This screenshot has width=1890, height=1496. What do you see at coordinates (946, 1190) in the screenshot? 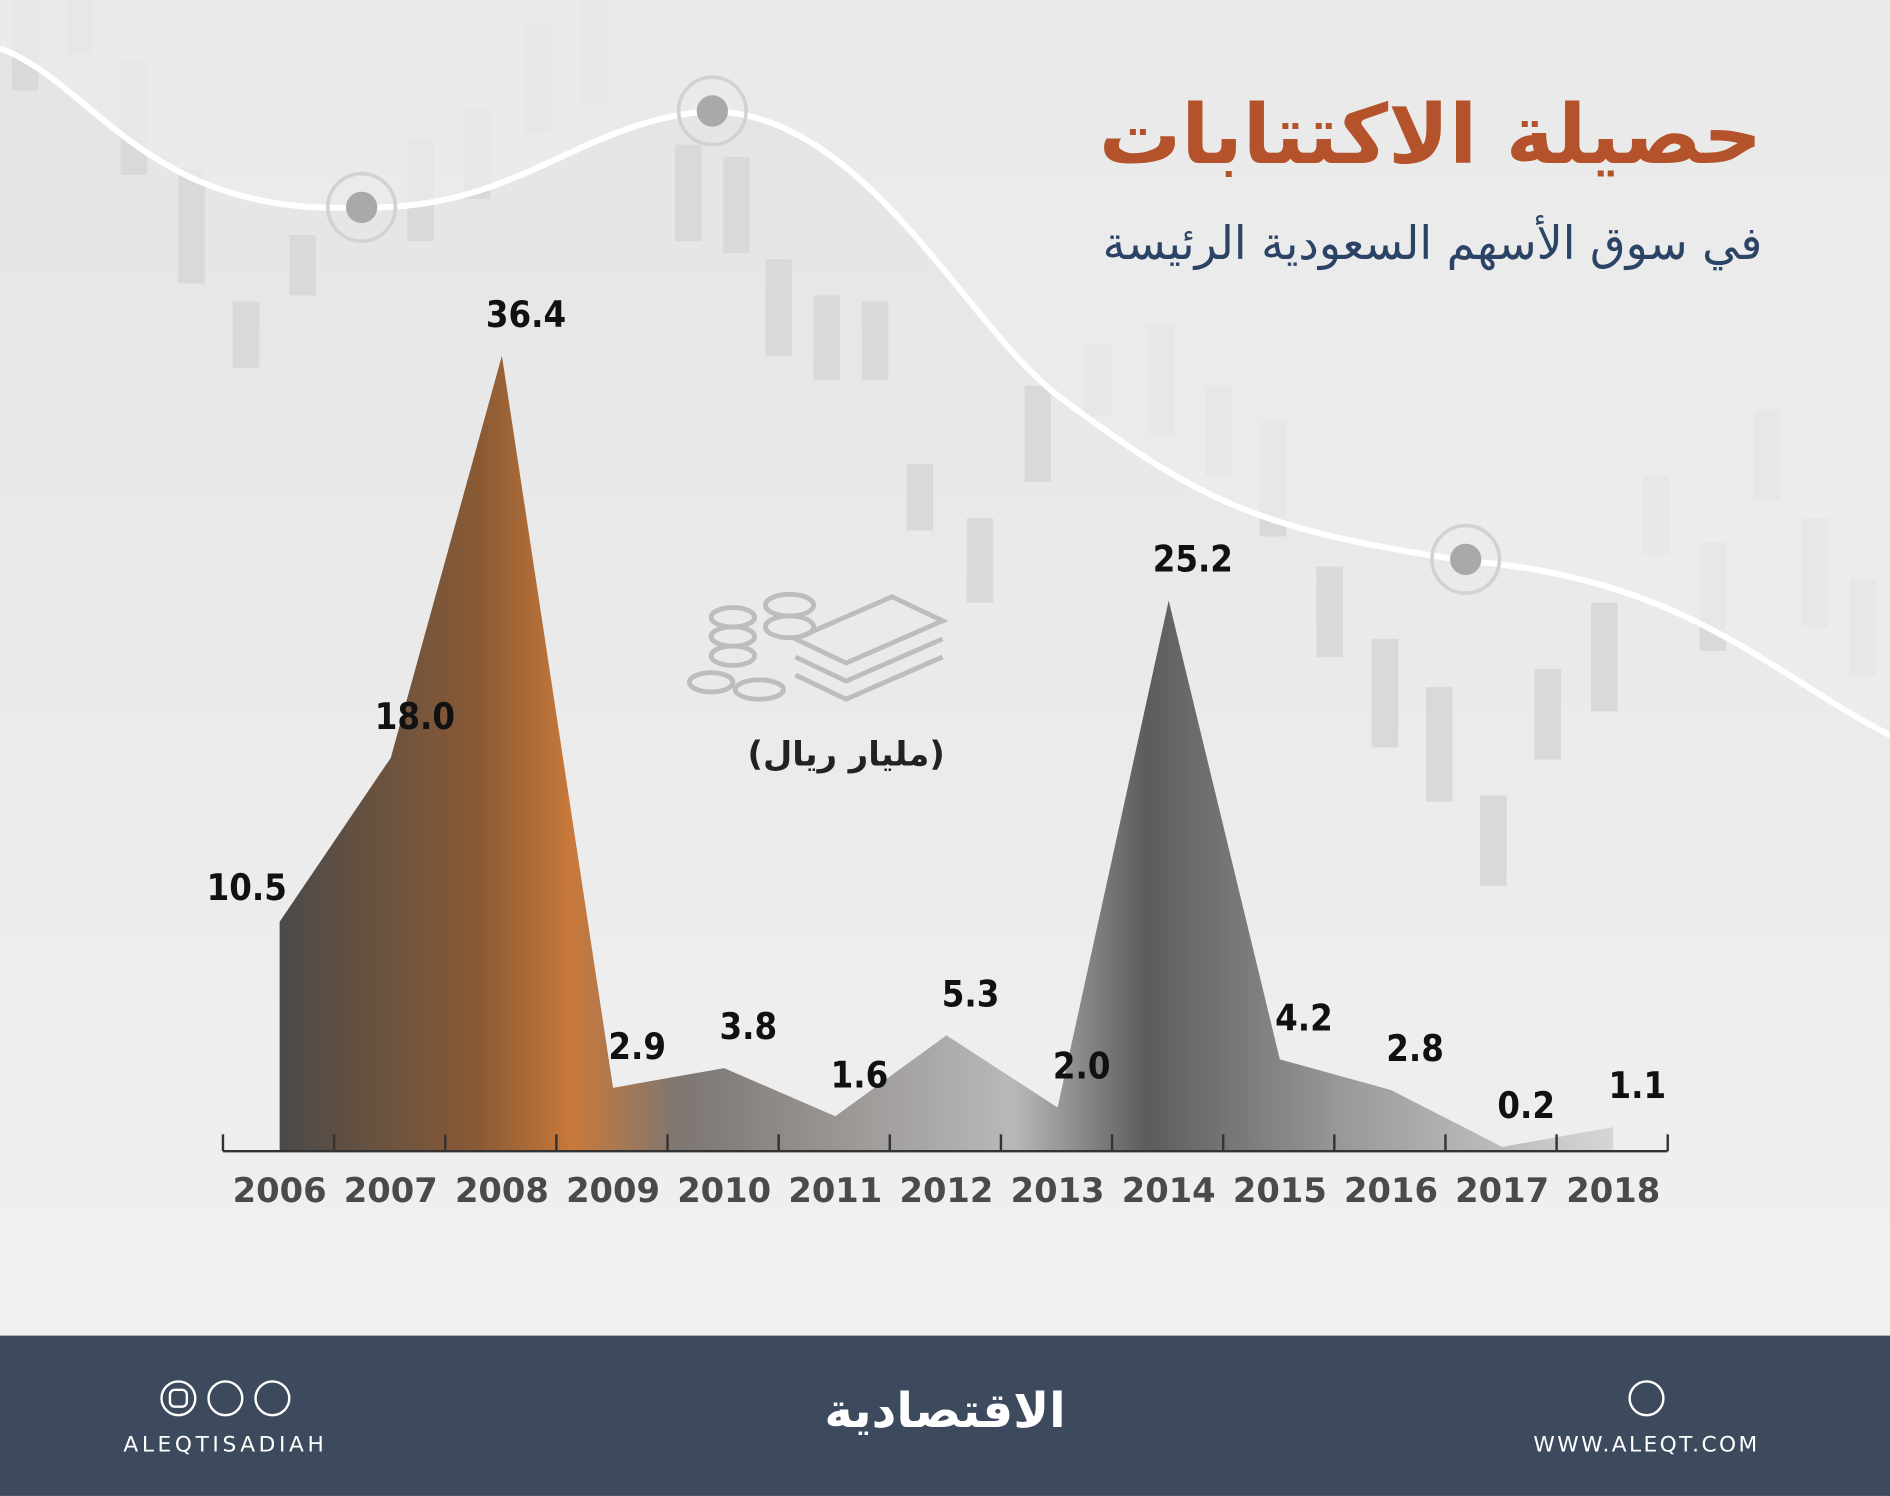
I see `x-tick-label: 2012` at bounding box center [946, 1190].